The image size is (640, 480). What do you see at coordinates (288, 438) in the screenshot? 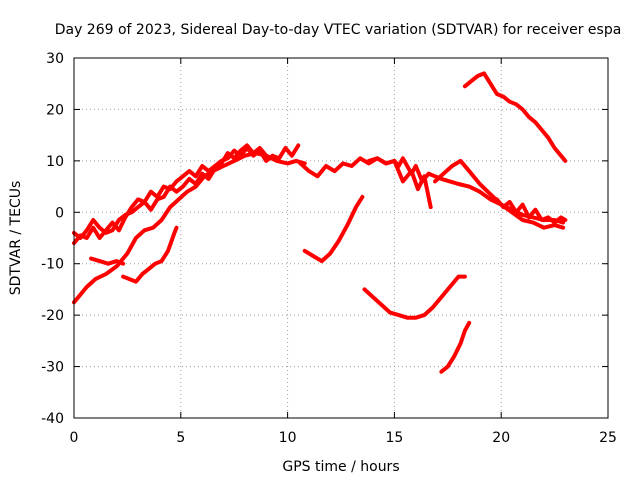
I see `x-tick-label: 10` at bounding box center [288, 438].